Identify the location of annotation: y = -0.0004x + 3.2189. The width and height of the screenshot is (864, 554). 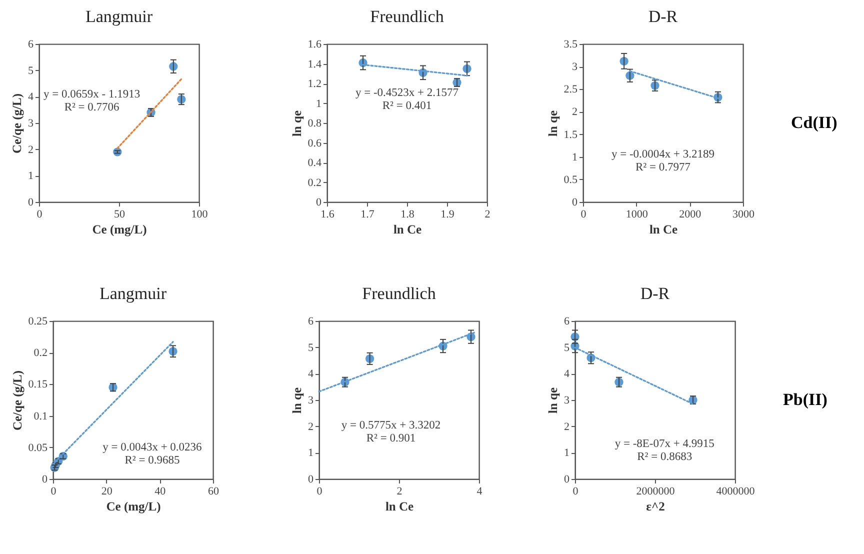
(663, 154).